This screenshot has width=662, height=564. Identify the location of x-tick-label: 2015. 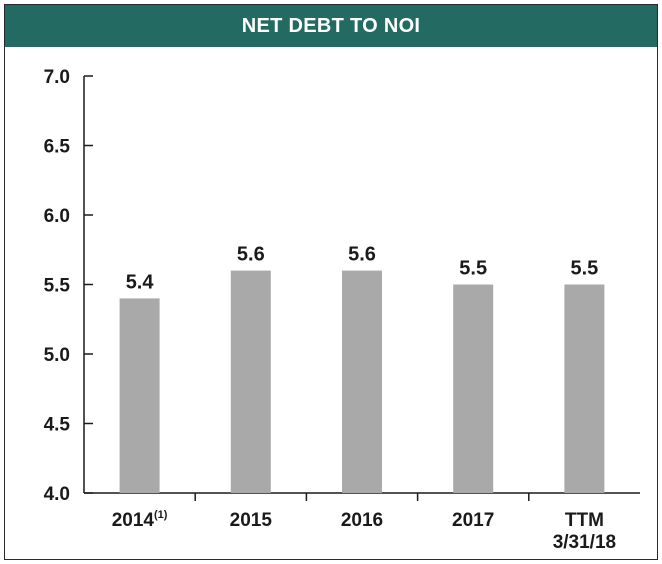
(251, 520).